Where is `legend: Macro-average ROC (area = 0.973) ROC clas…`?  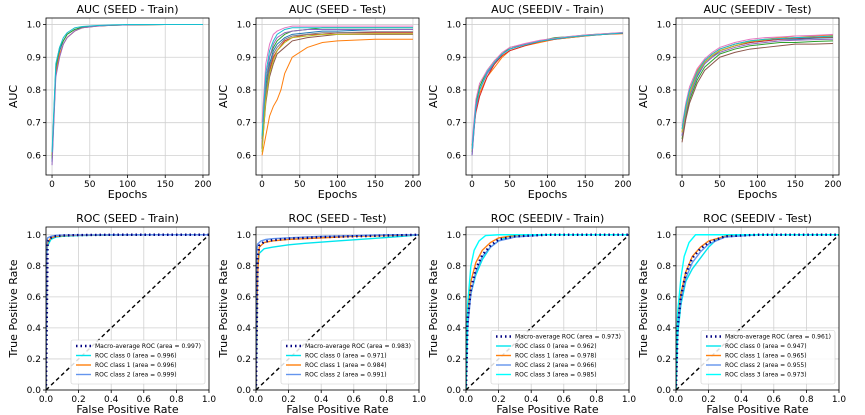 legend: Macro-average ROC (area = 0.973) ROC clas… is located at coordinates (558, 357).